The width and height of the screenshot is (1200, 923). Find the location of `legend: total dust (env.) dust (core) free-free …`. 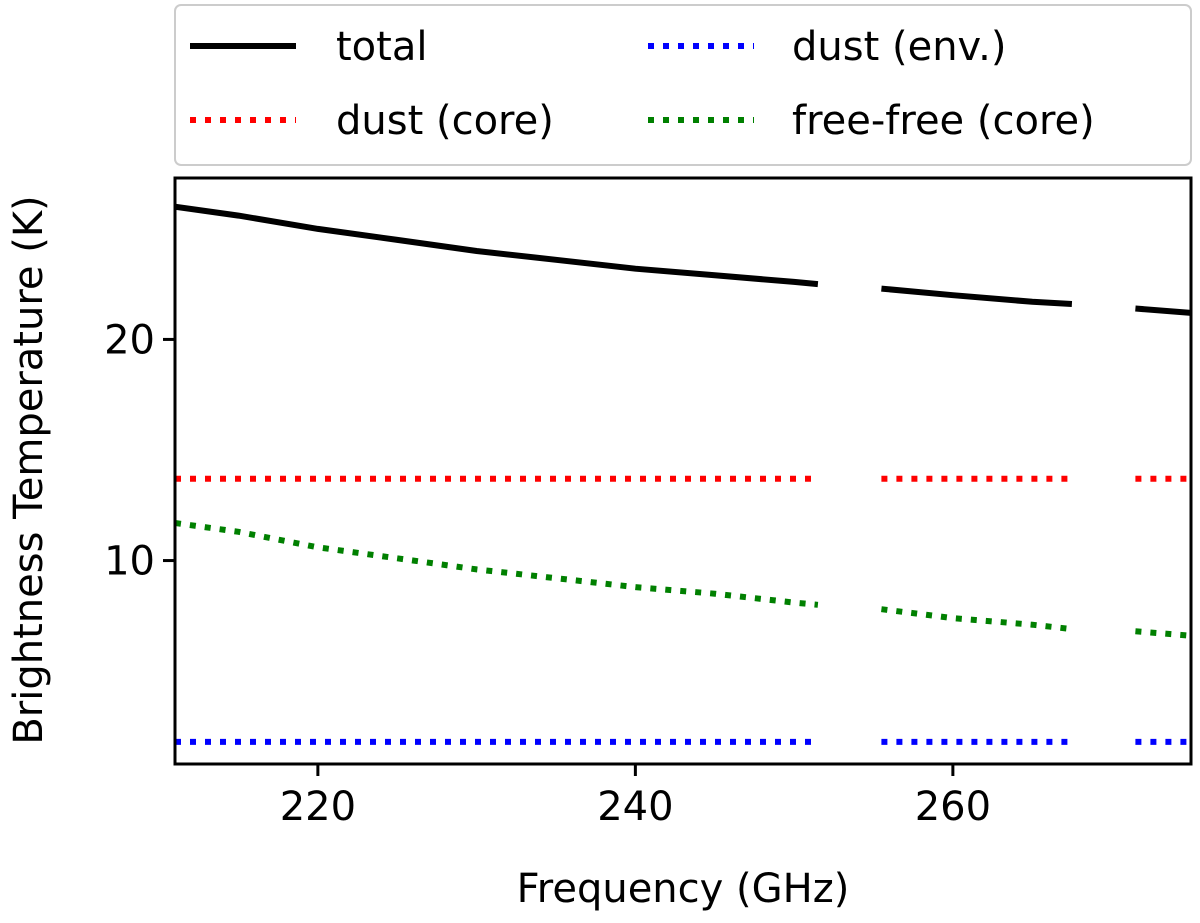

legend: total dust (env.) dust (core) free-free … is located at coordinates (683, 85).